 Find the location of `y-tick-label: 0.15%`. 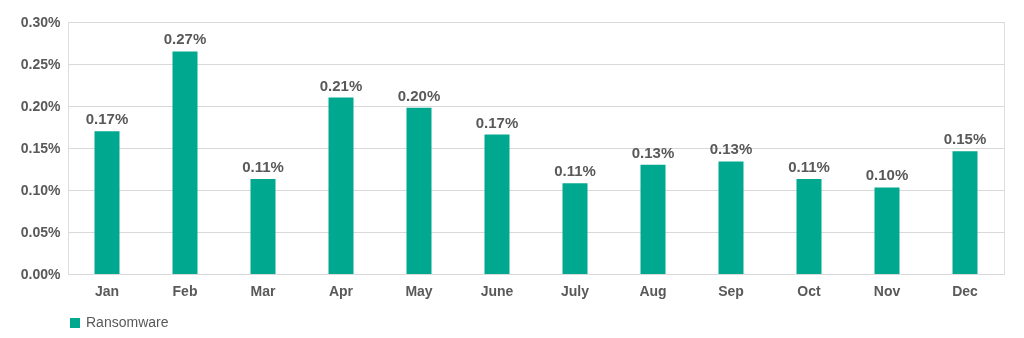

y-tick-label: 0.15% is located at coordinates (41, 147).